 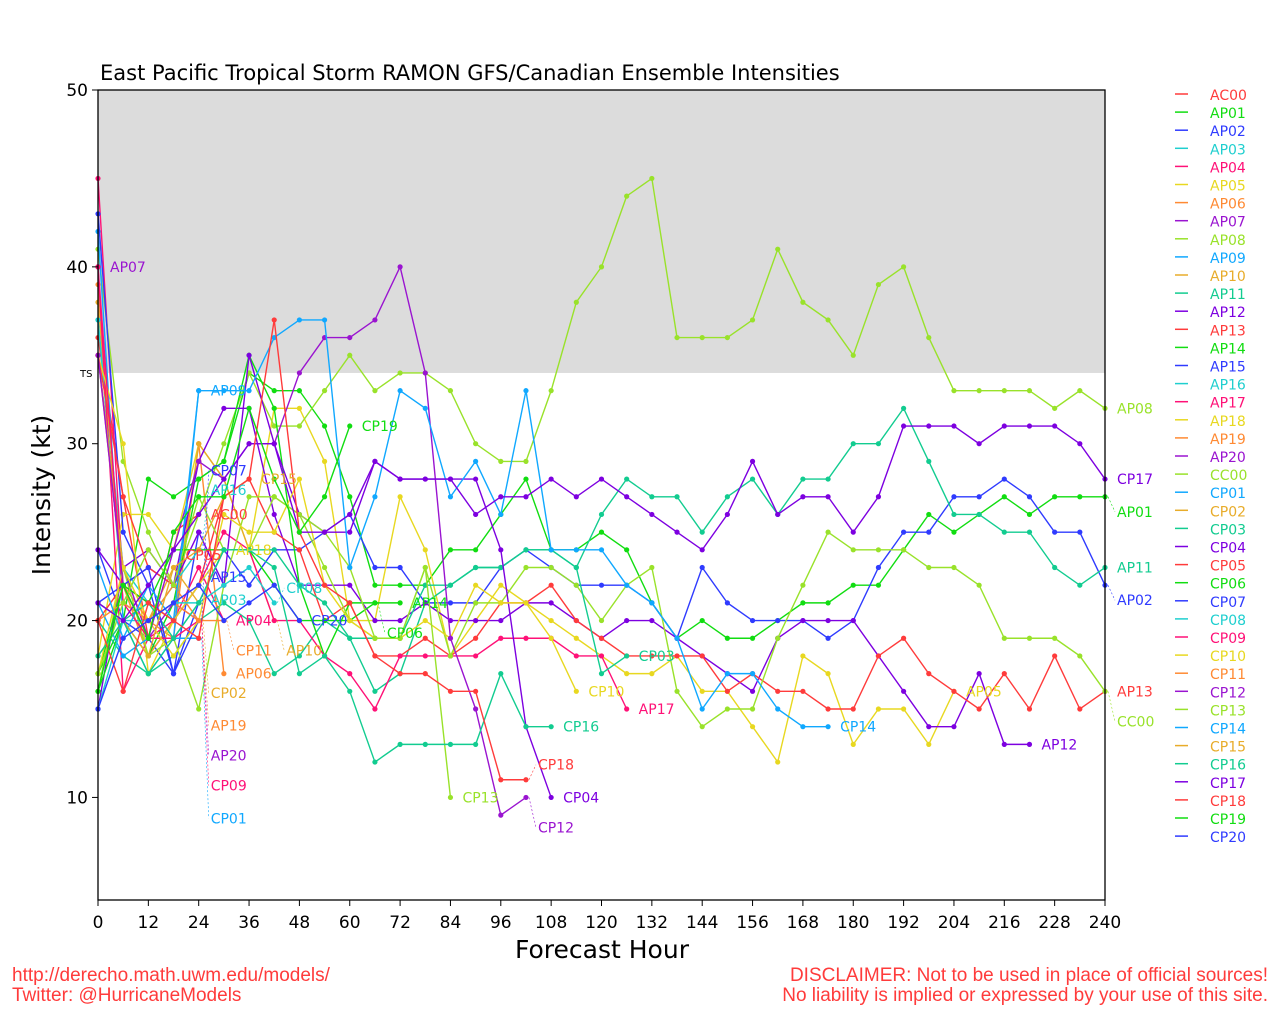 What do you see at coordinates (858, 728) in the screenshot?
I see `series-end-label: CP14` at bounding box center [858, 728].